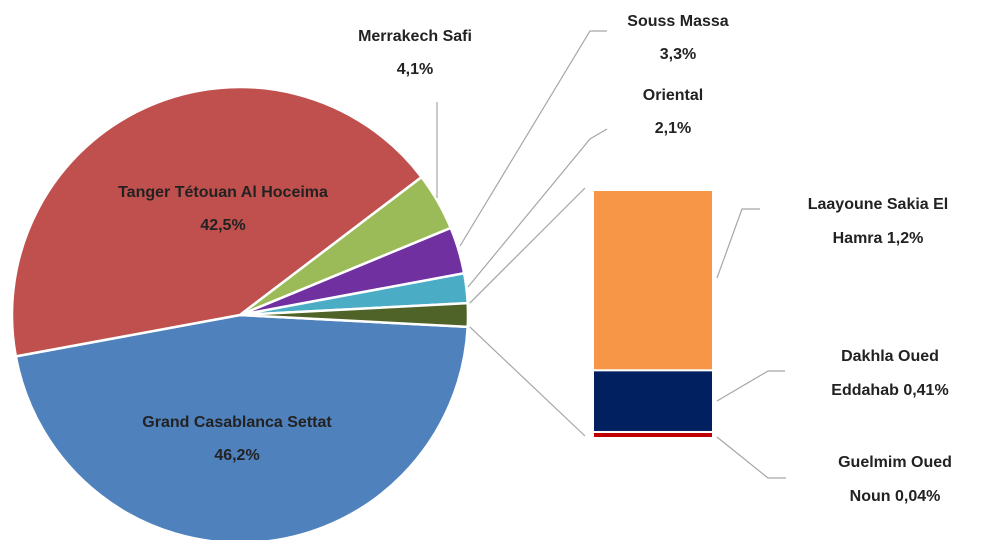  Describe the element at coordinates (917, 496) in the screenshot. I see `value-label: 0,04%` at that location.